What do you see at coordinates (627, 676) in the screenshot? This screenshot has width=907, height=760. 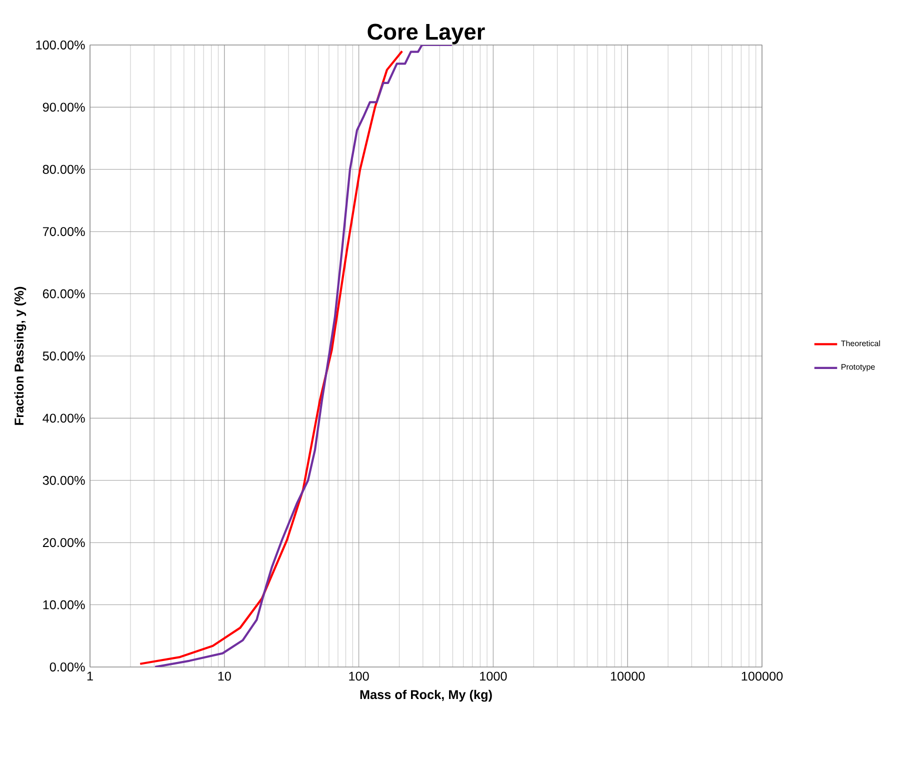 I see `x-tick-label: 10000` at bounding box center [627, 676].